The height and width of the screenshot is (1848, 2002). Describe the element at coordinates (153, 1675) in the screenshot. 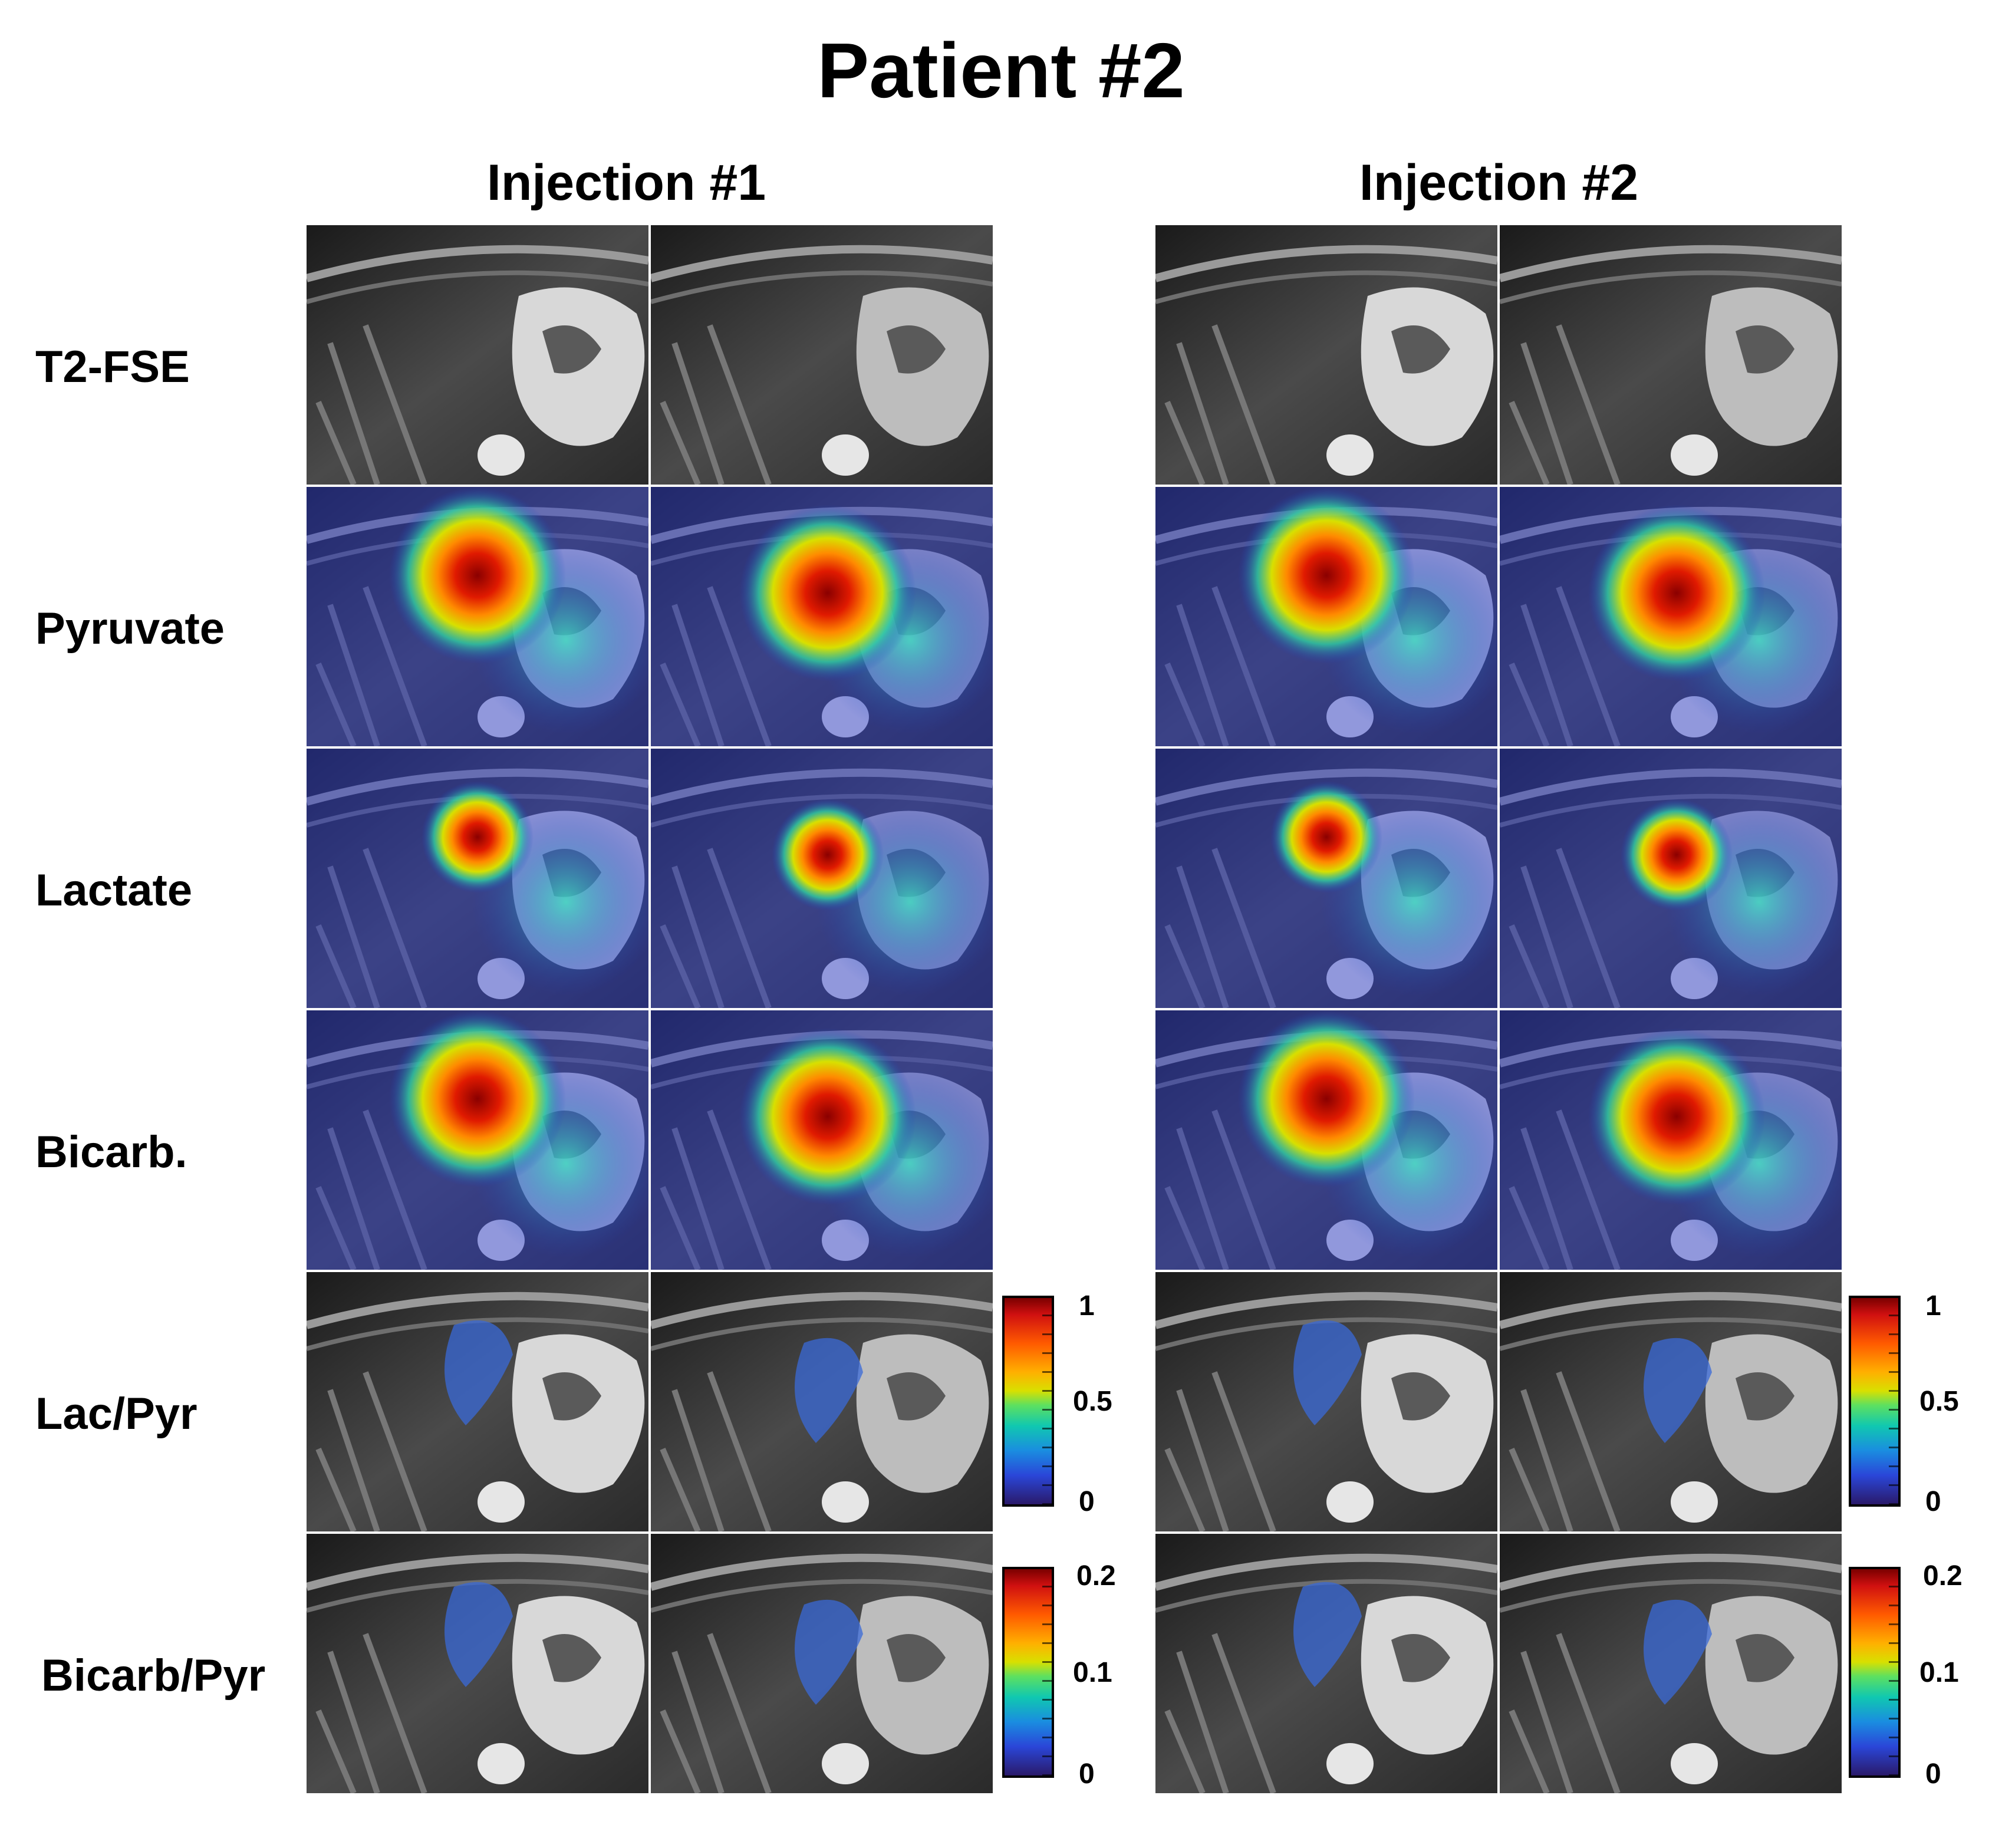

I see `row-label-bicarb-pyr: Bicarb/Pyr` at that location.